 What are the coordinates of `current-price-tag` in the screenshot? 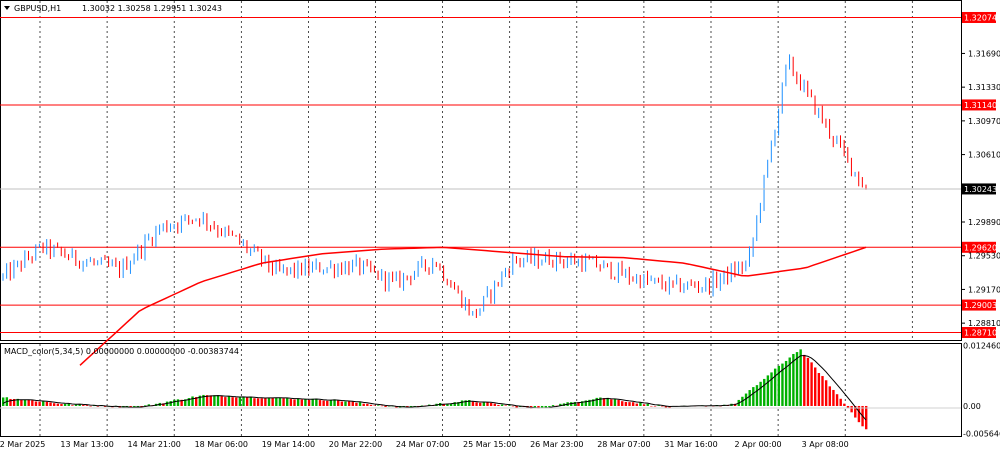 It's located at (979, 189).